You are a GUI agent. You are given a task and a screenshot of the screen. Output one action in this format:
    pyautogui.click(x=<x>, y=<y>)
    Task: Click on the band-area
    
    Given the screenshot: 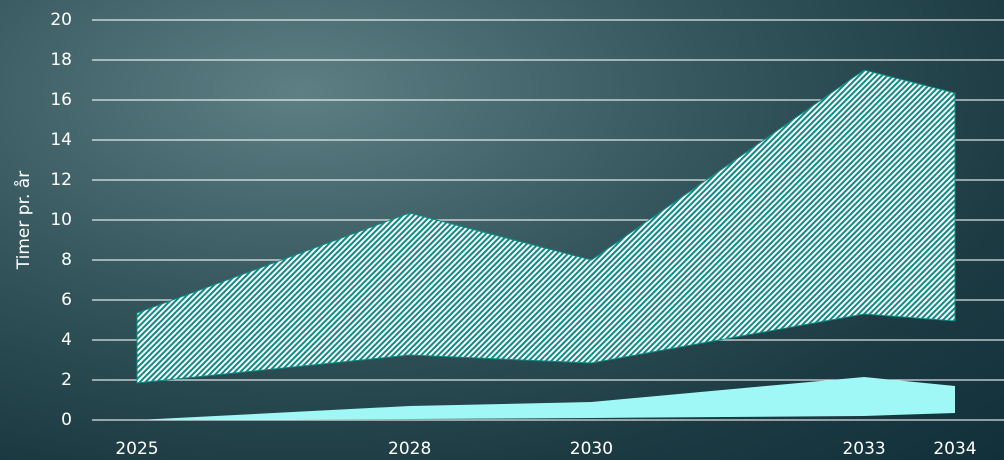 What is the action you would take?
    pyautogui.click(x=546, y=398)
    